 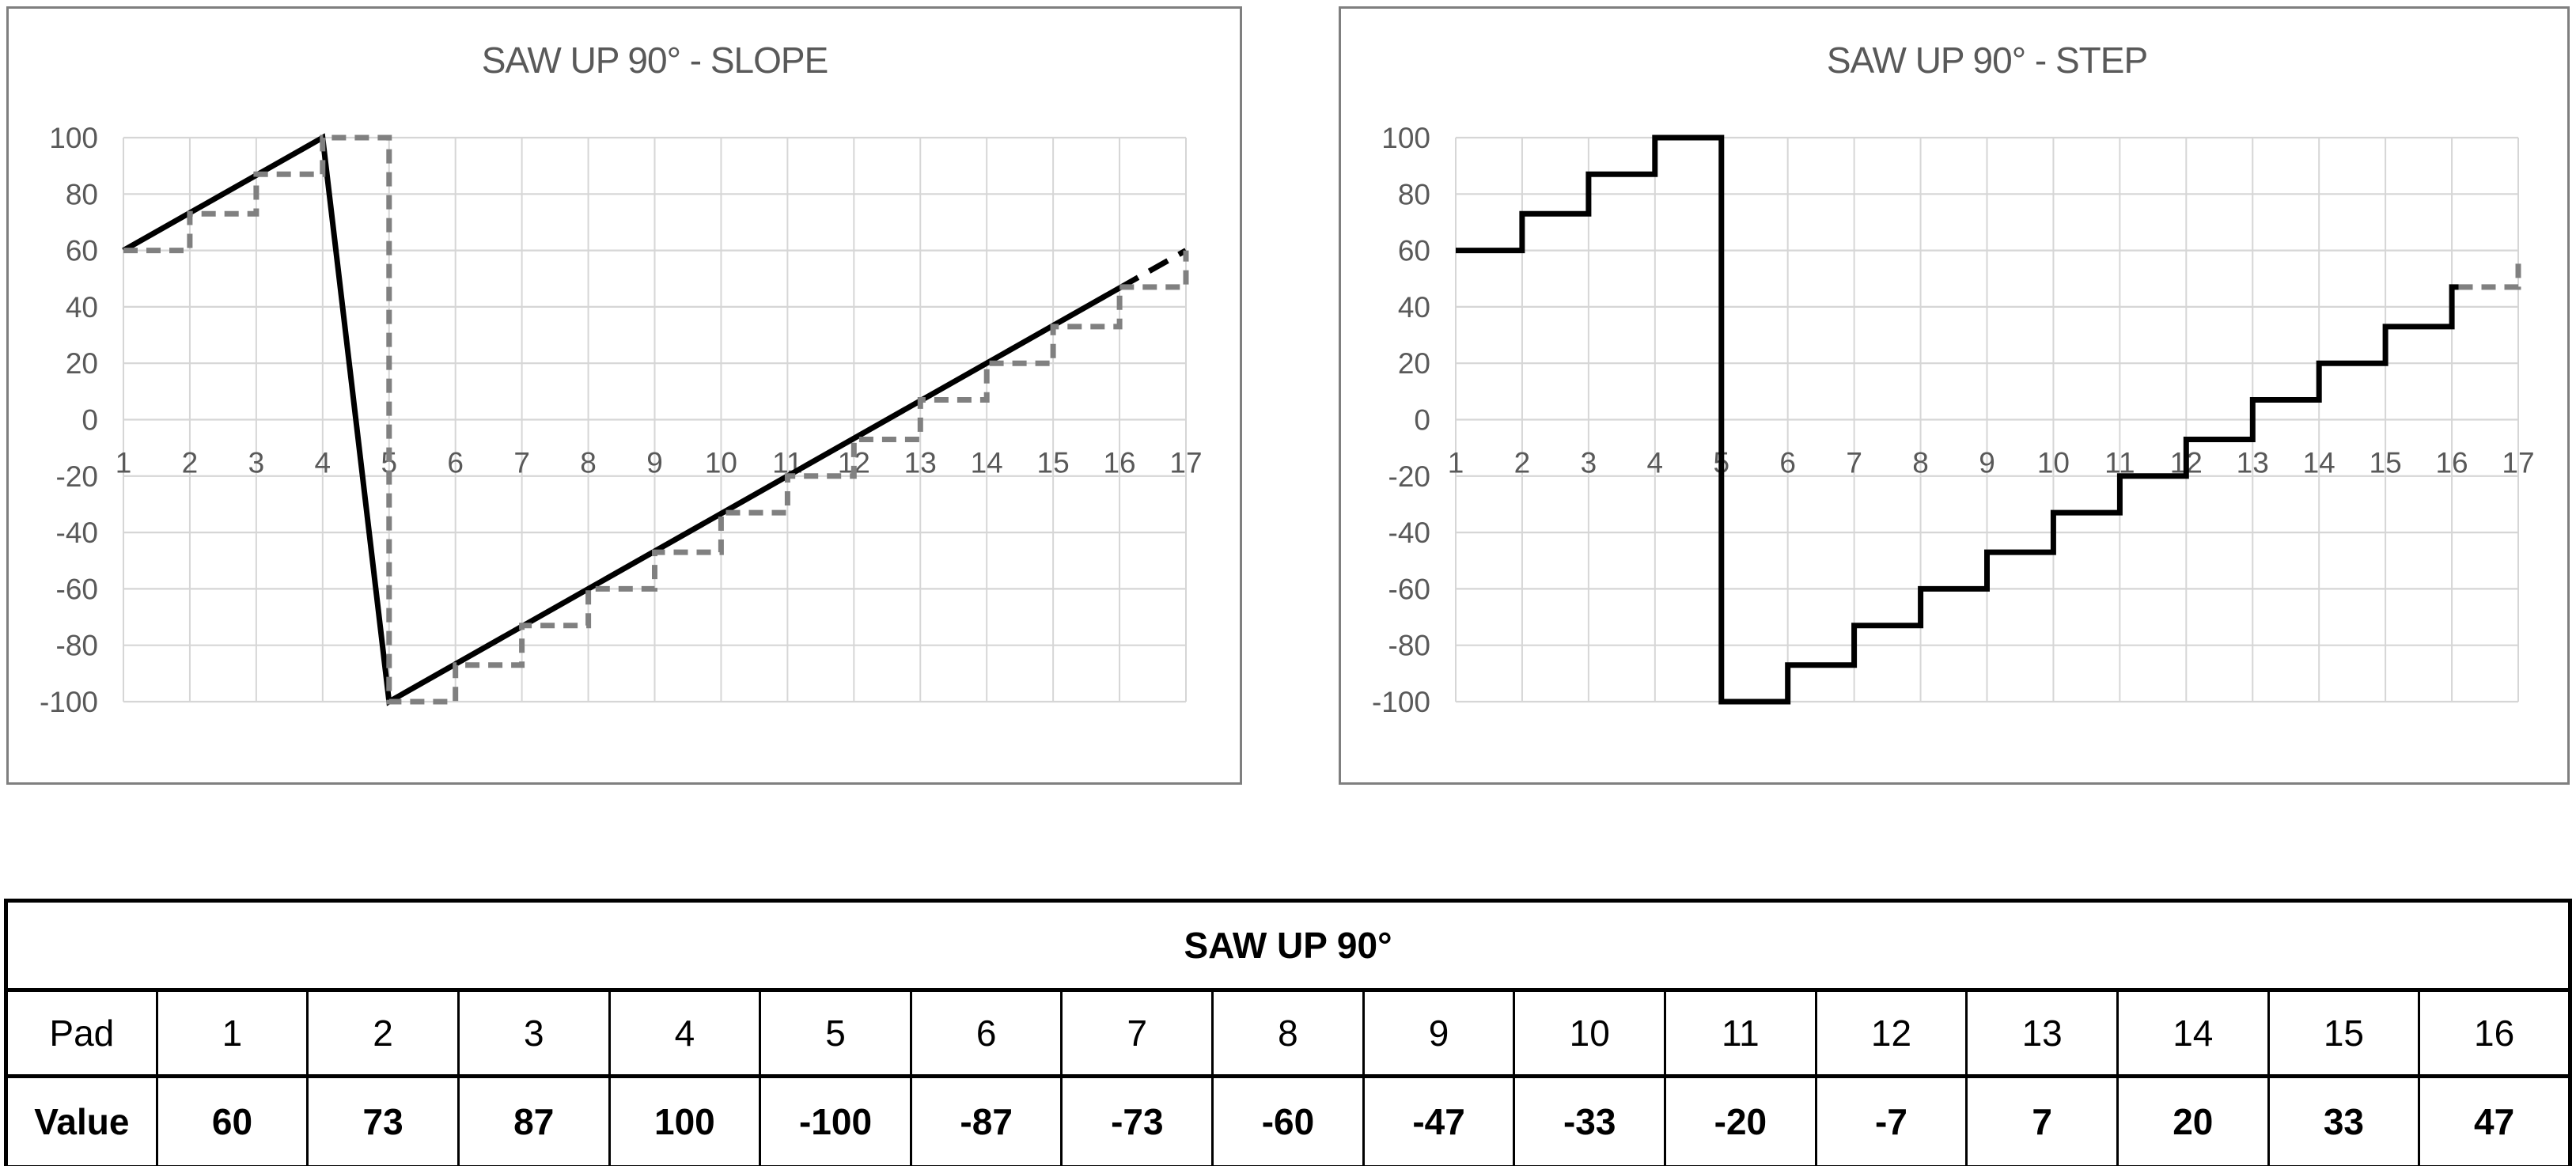 What do you see at coordinates (1590, 1033) in the screenshot?
I see `pad-cell: 10` at bounding box center [1590, 1033].